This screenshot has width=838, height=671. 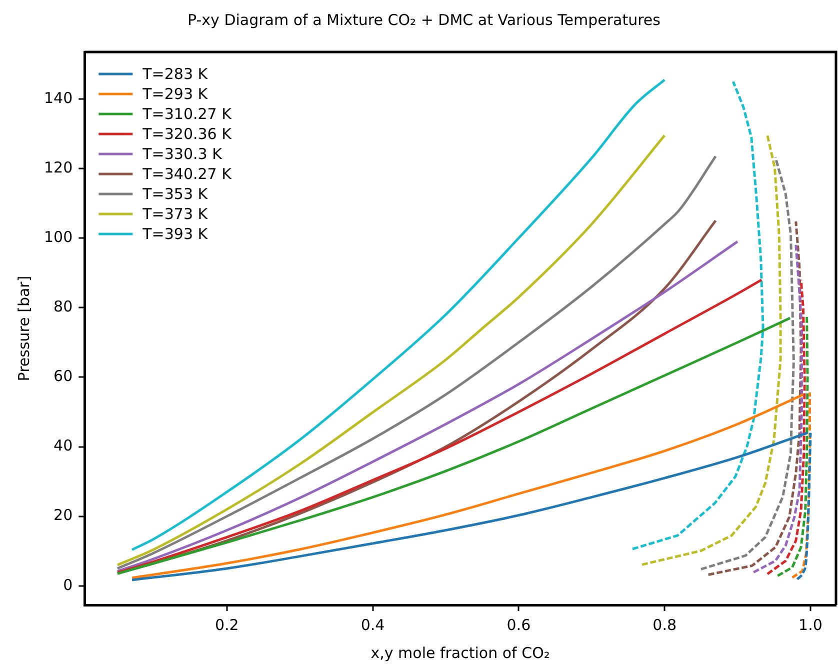 What do you see at coordinates (23, 329) in the screenshot?
I see `y-axis-title: Pressure [bar]` at bounding box center [23, 329].